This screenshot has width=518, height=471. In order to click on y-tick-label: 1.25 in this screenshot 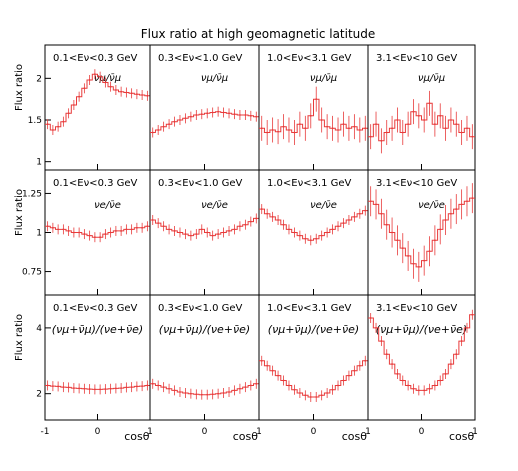, I will do `click(32, 194)`.